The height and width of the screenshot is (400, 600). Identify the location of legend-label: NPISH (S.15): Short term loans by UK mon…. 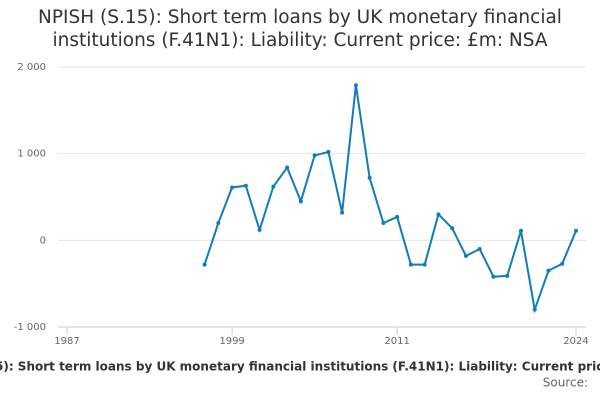
(300, 367).